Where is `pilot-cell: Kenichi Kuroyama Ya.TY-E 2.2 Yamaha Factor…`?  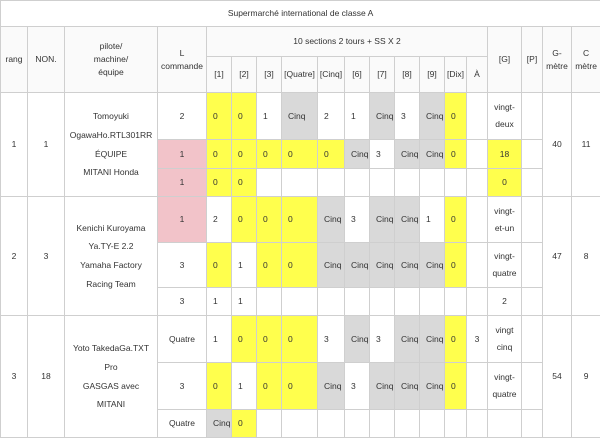 pilot-cell: Kenichi Kuroyama Ya.TY-E 2.2 Yamaha Factor… is located at coordinates (111, 256).